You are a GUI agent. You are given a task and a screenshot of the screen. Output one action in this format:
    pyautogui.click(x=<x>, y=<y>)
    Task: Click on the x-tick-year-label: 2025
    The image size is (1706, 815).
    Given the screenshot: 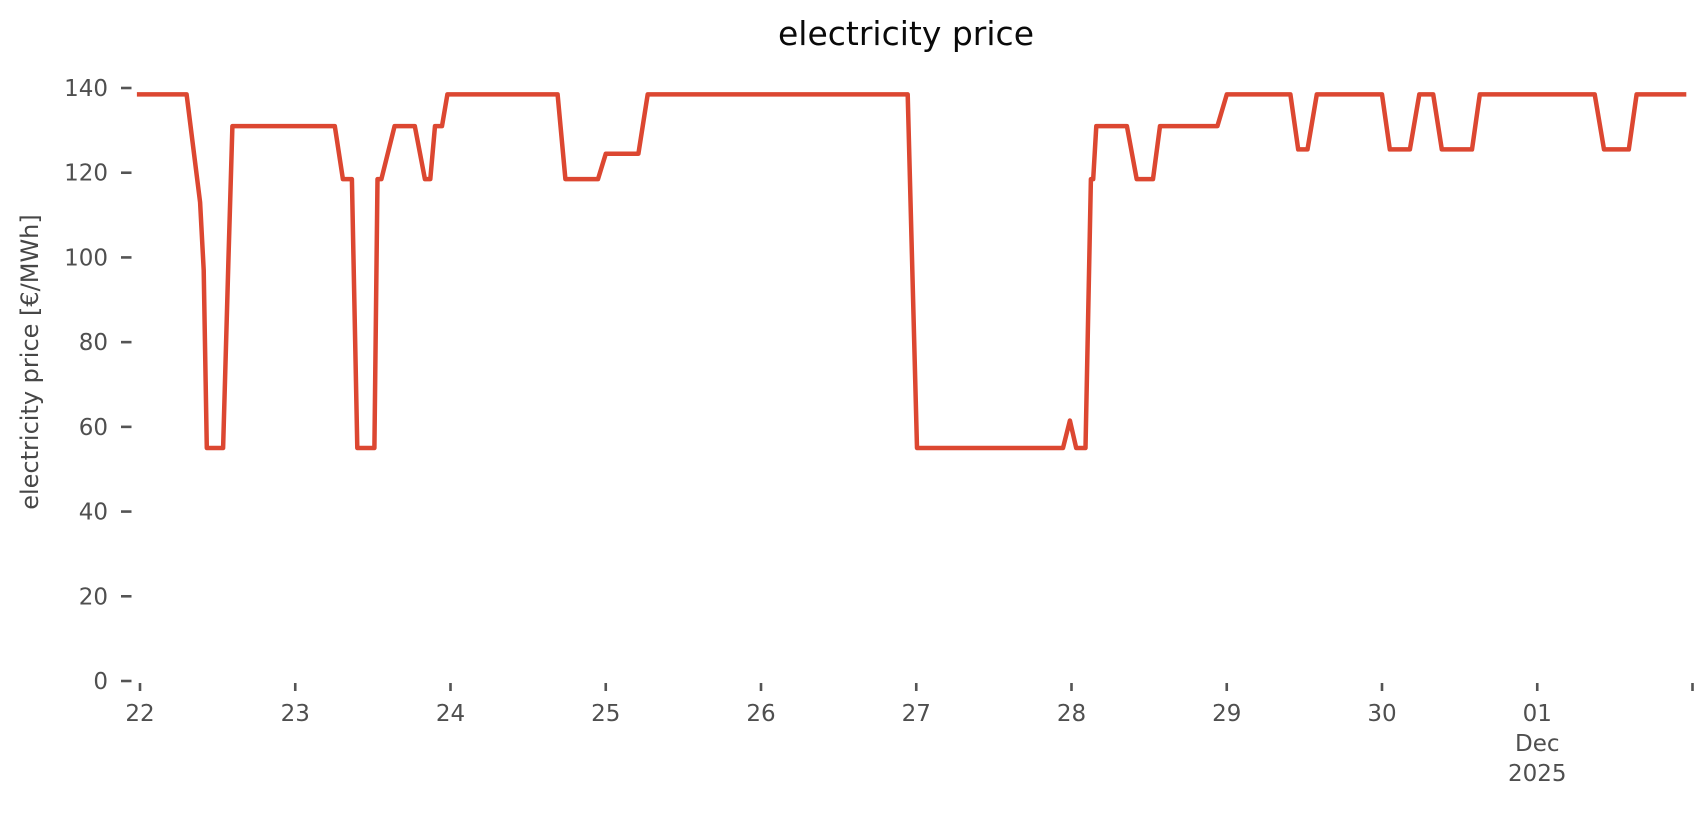 What is the action you would take?
    pyautogui.click(x=1537, y=774)
    